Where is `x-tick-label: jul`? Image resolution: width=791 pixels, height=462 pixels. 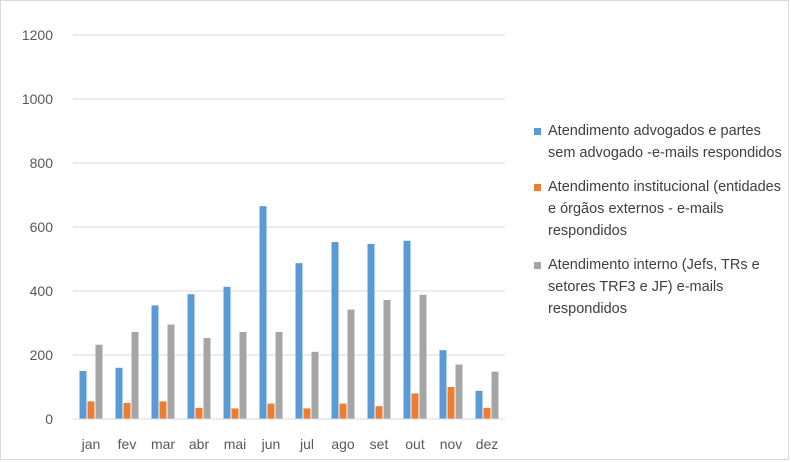 x-tick-label: jul is located at coordinates (306, 444).